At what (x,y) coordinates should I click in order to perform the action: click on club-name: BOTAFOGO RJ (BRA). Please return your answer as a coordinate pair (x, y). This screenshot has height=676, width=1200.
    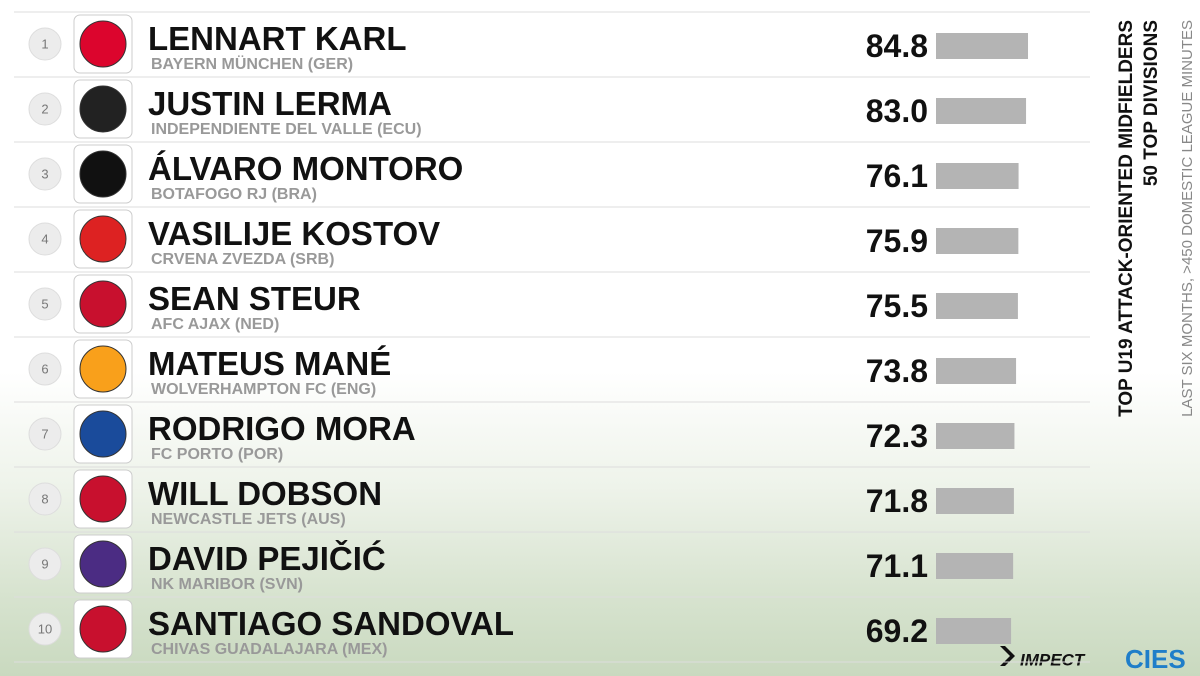
    Looking at the image, I should click on (234, 194).